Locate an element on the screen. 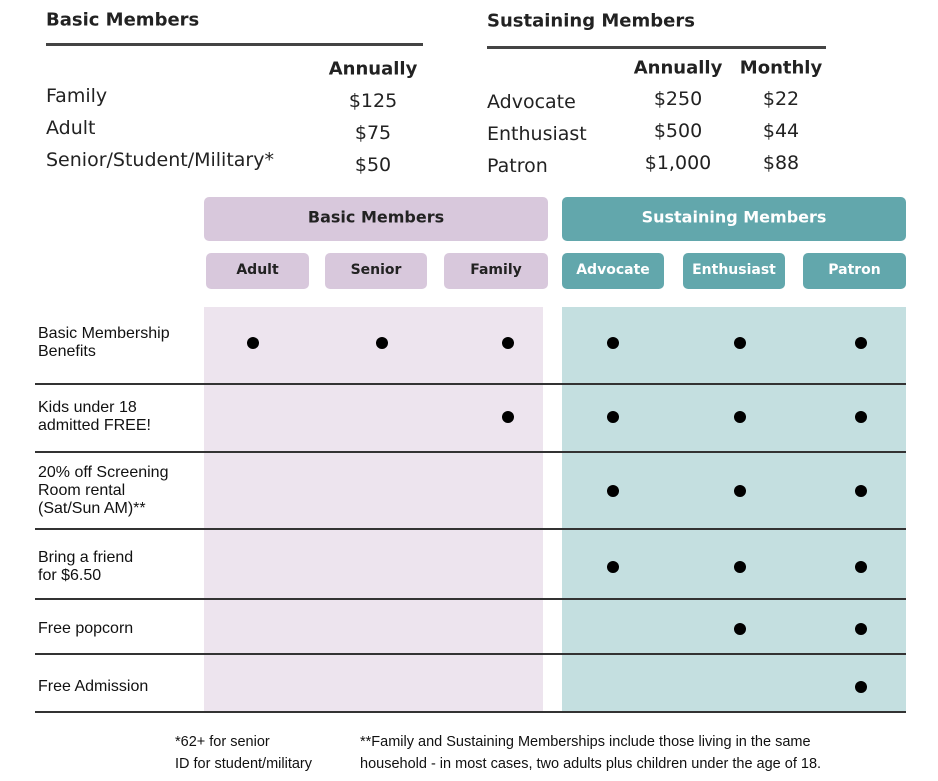 The image size is (938, 781). row-label-line: admitted FREE! is located at coordinates (94, 425).